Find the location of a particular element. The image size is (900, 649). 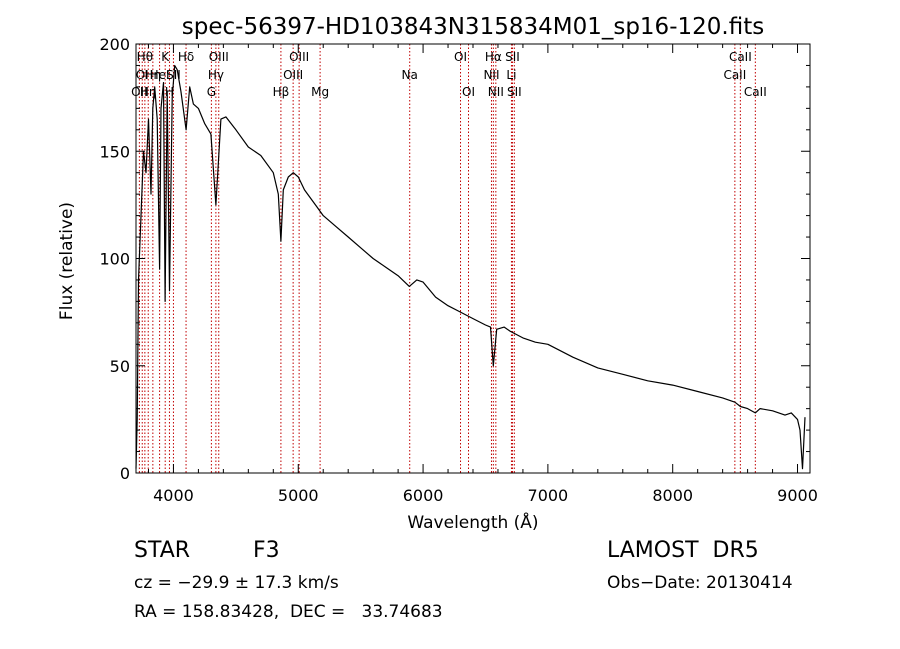

spectral-line-label: Hδ is located at coordinates (186, 57).